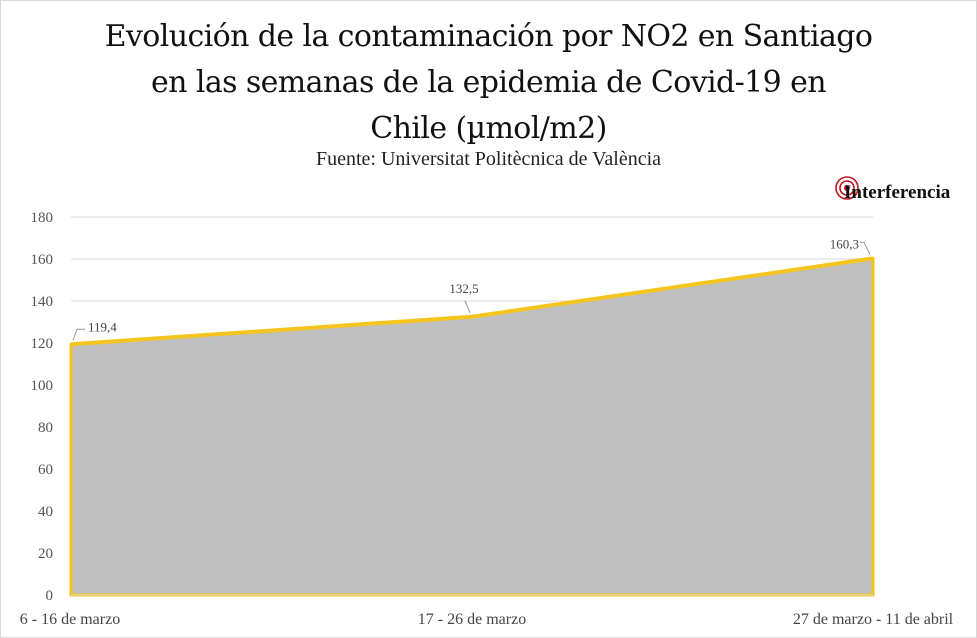 The width and height of the screenshot is (977, 638). Describe the element at coordinates (42, 302) in the screenshot. I see `y-tick-label: 140` at that location.